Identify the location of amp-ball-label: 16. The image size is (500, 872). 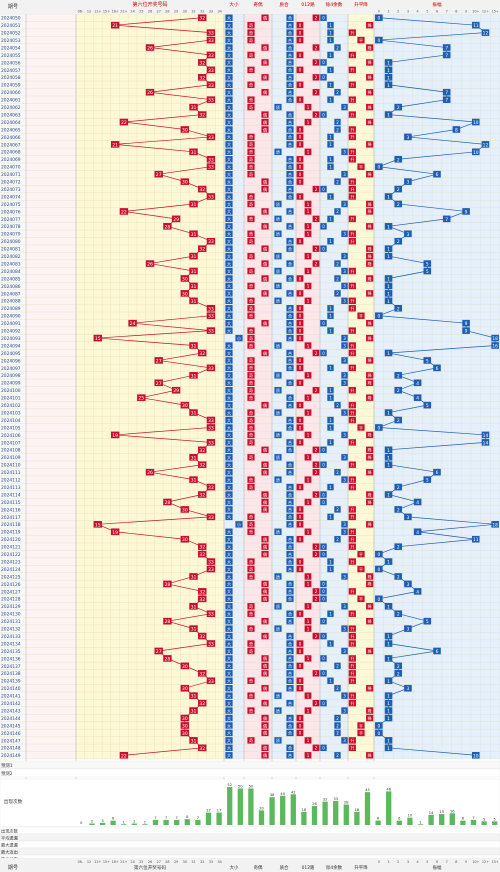
(495, 347).